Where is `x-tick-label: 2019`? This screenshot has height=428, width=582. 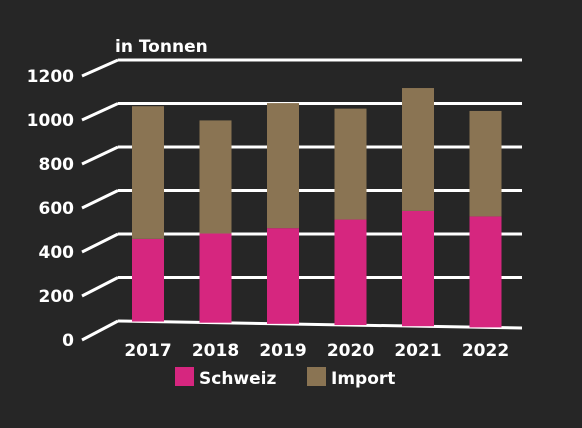 x-tick-label: 2019 is located at coordinates (282, 351).